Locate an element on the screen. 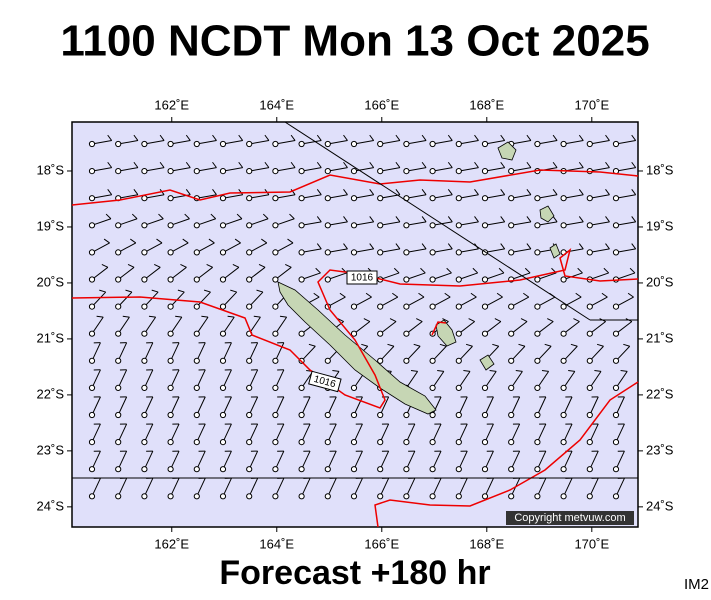 The height and width of the screenshot is (600, 711). boundary-line is located at coordinates (437, 221).